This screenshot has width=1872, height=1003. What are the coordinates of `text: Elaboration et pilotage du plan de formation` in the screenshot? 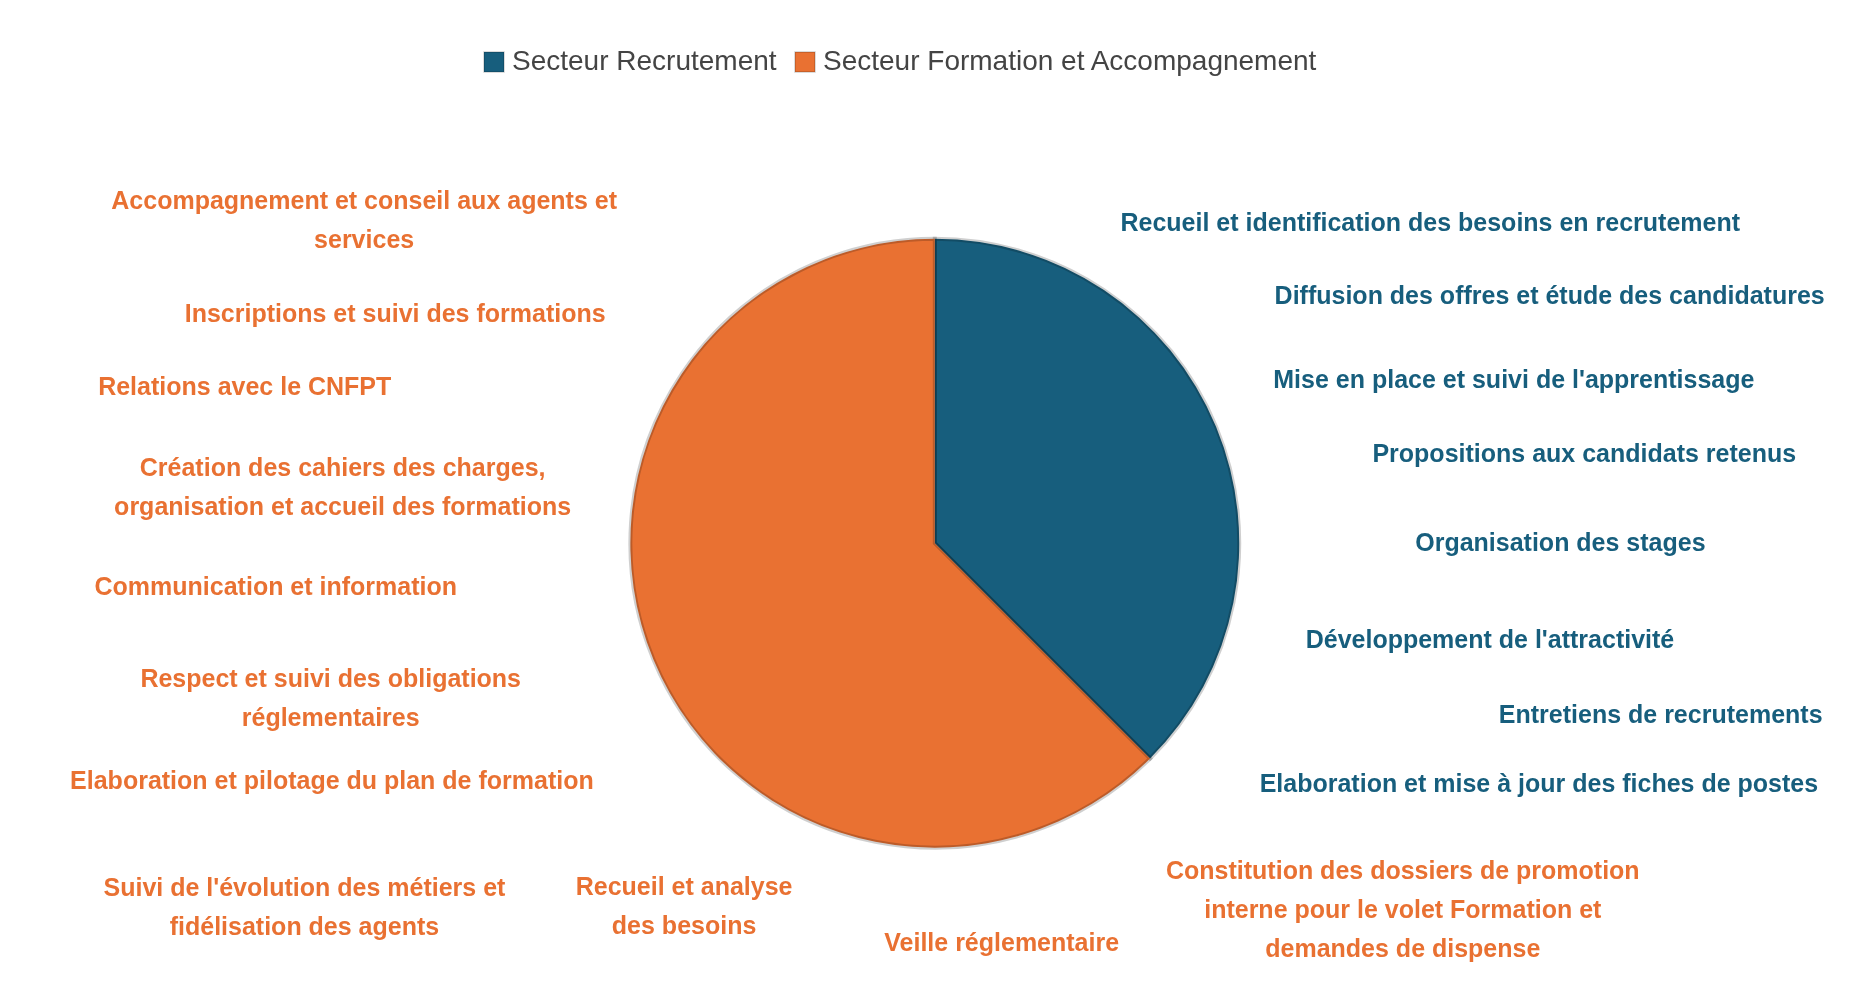 It's located at (332, 779).